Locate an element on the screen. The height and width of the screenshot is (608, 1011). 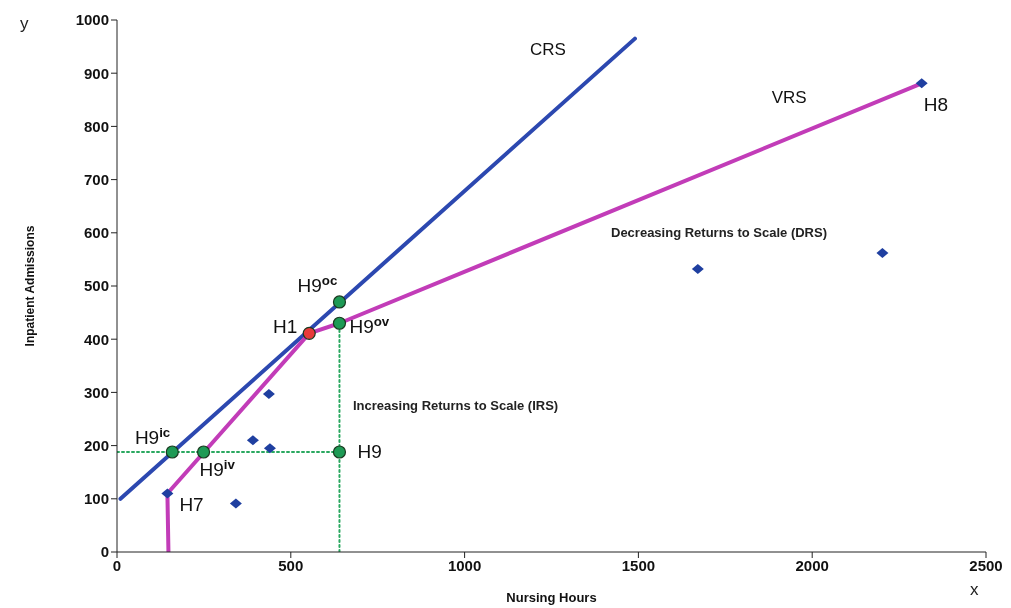
x-tick-label: 2000 is located at coordinates (812, 565).